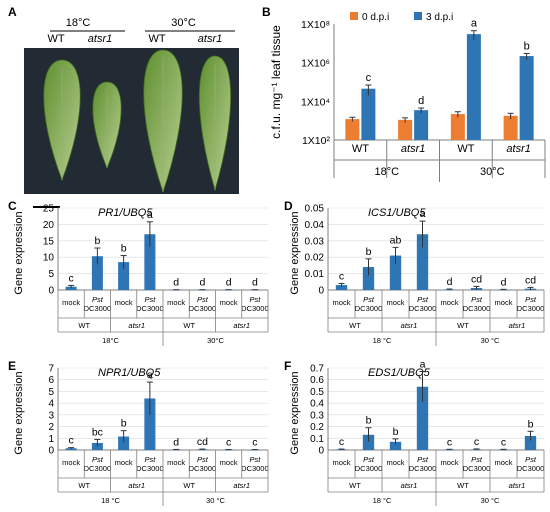  Describe the element at coordinates (51, 369) in the screenshot. I see `y-tick-label: 7` at that location.